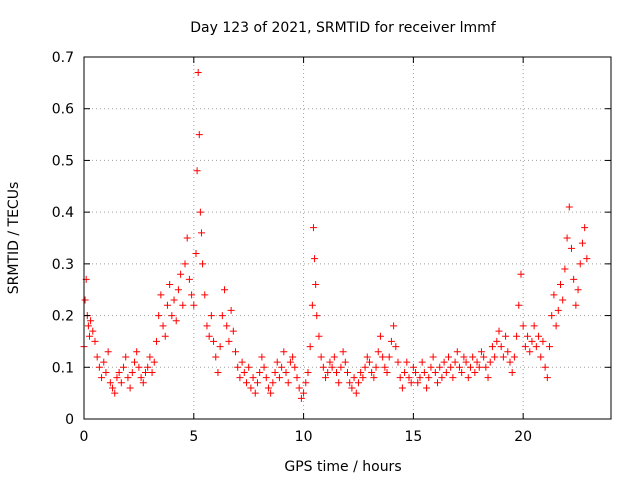 This screenshot has width=640, height=484. What do you see at coordinates (84, 437) in the screenshot?
I see `x-tick-label: 0` at bounding box center [84, 437].